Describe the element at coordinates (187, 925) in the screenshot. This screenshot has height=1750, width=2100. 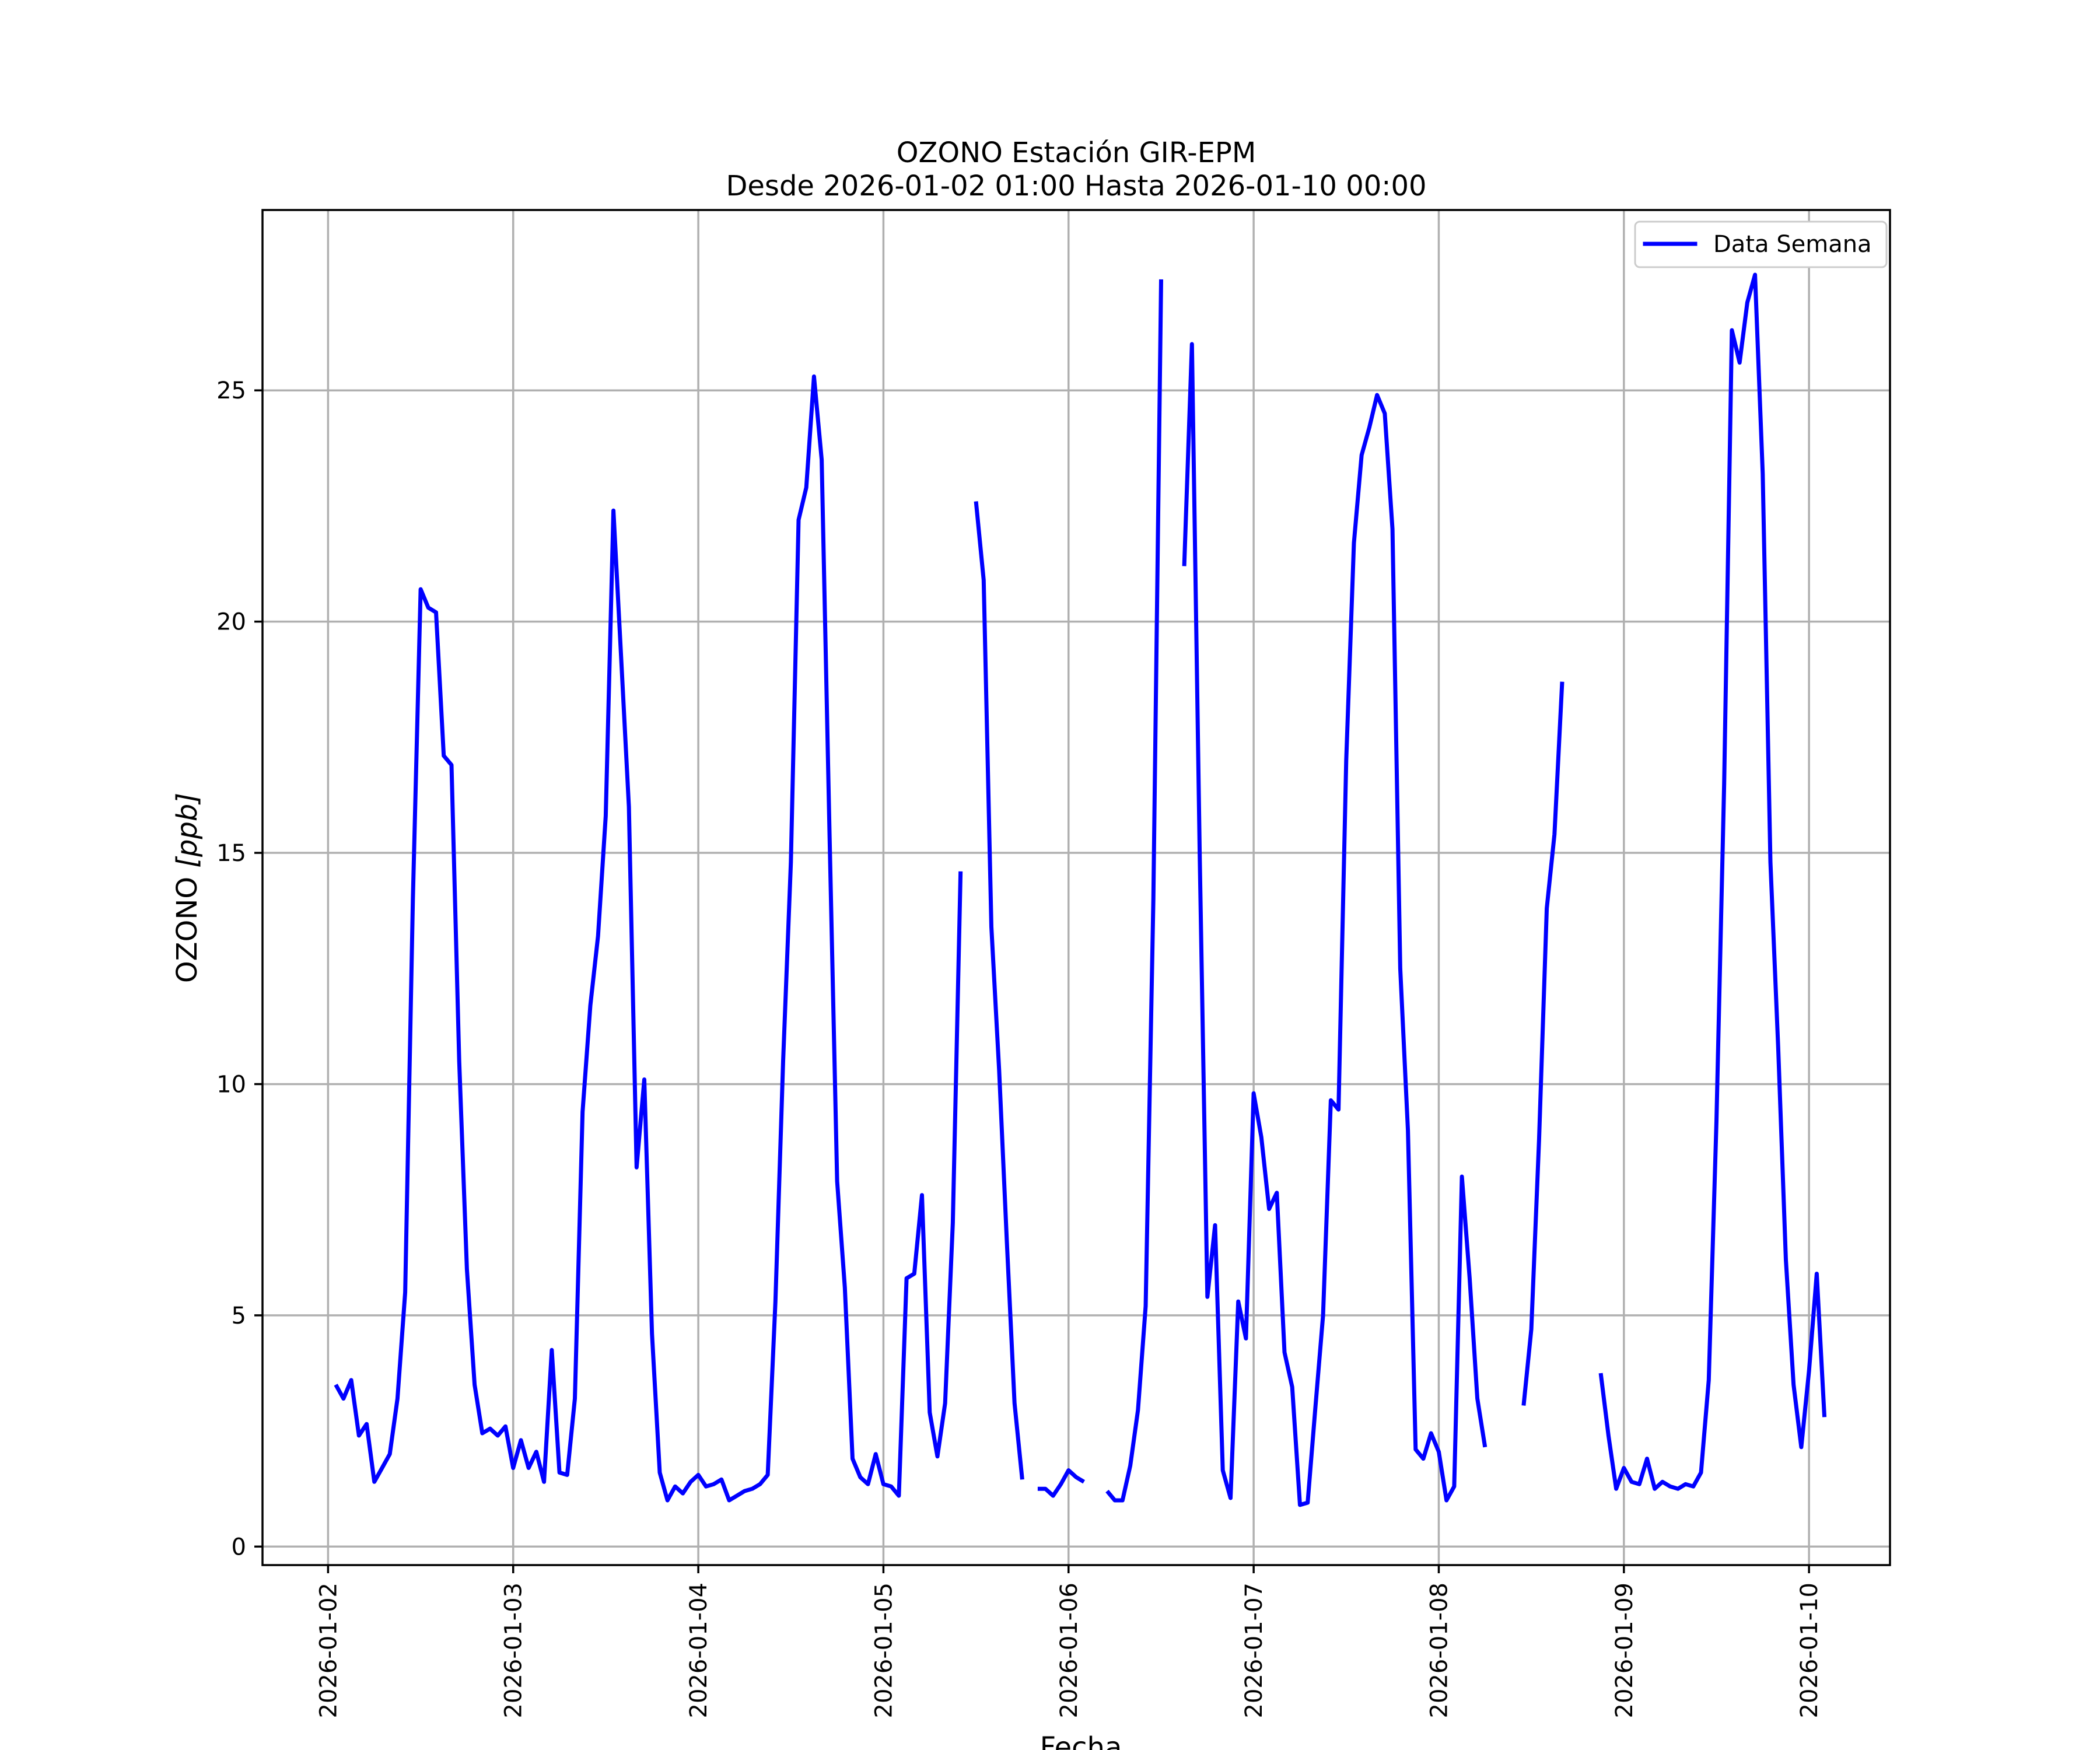
I see `y-axis-label-main: OZONO` at that location.